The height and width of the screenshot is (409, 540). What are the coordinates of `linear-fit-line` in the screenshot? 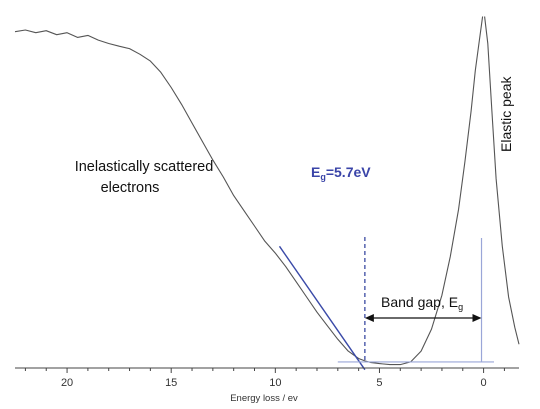 It's located at (322, 308).